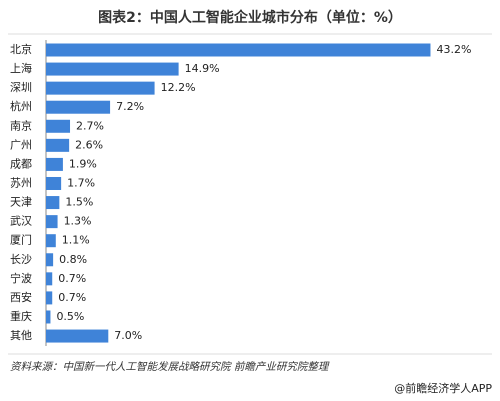  I want to click on data-label: 0.5%, so click(70, 316).